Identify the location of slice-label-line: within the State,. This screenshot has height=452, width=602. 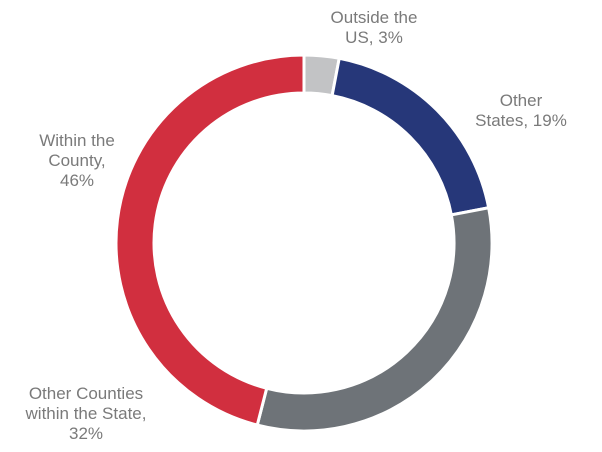
(86, 413).